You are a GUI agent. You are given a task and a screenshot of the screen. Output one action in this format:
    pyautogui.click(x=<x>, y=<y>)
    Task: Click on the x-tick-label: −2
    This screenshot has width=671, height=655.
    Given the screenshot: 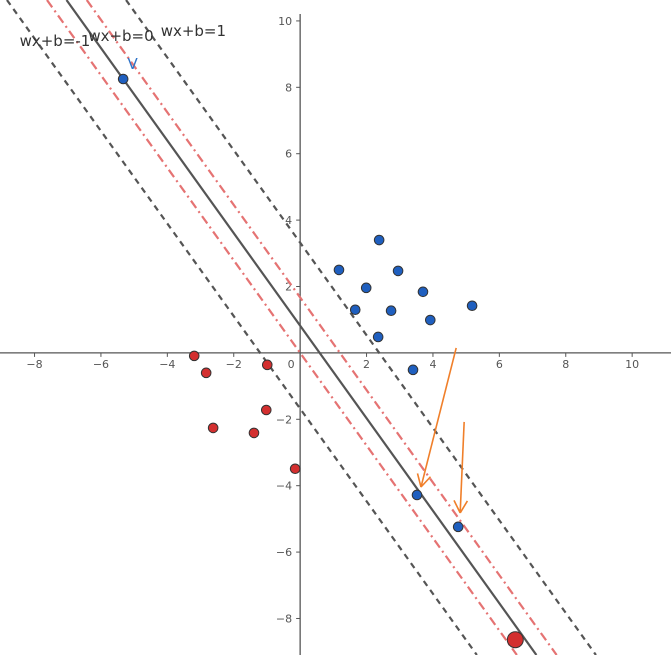 What is the action you would take?
    pyautogui.click(x=234, y=364)
    